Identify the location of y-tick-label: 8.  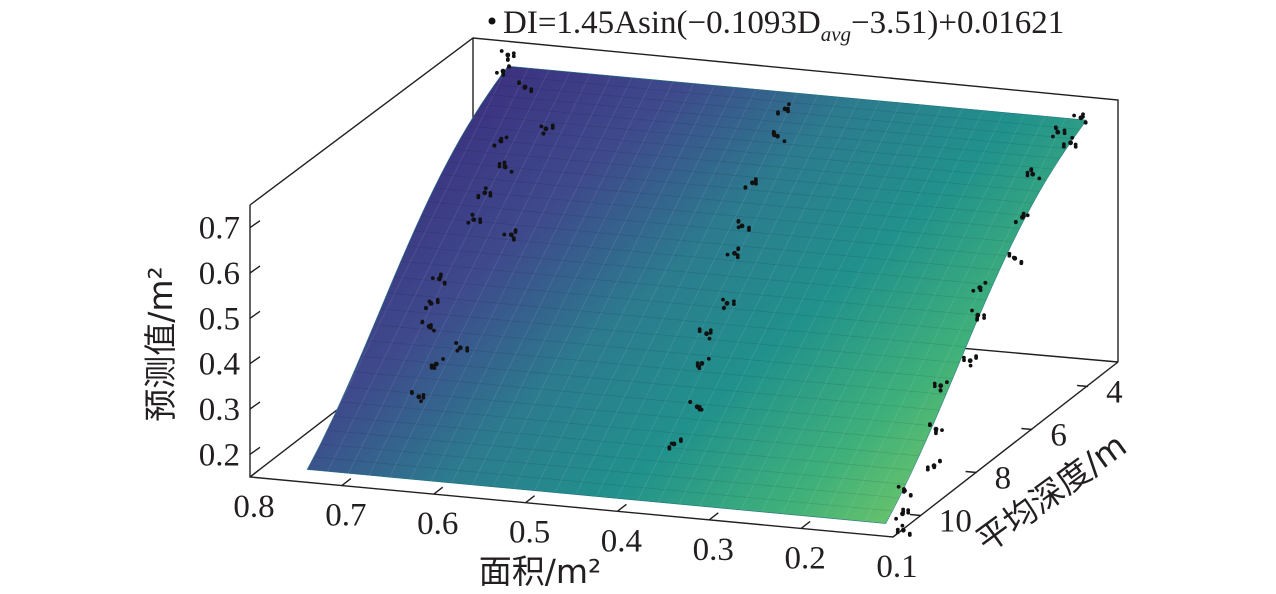
(1003, 479).